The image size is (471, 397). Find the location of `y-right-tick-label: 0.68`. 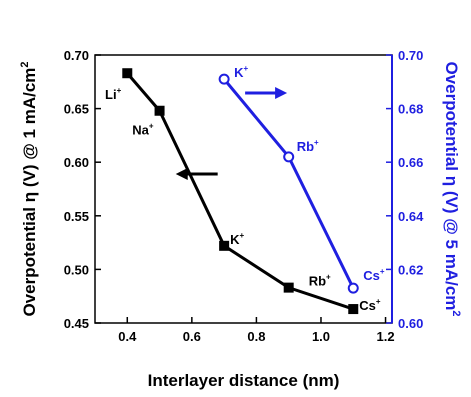

y-right-tick-label: 0.68 is located at coordinates (410, 109).